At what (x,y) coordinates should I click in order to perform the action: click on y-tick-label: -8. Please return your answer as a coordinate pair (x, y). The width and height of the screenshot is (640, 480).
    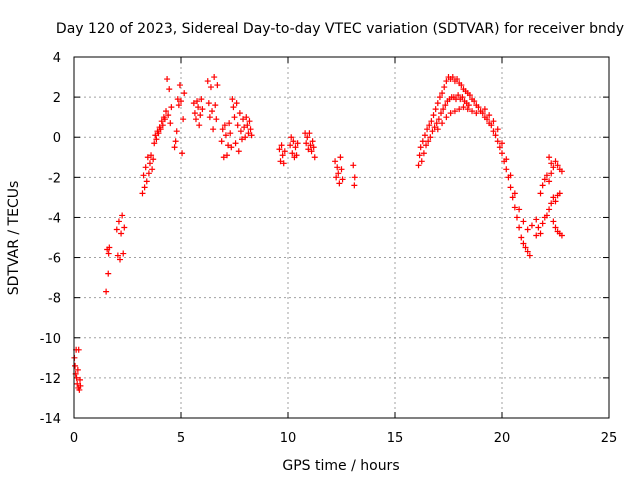
    Looking at the image, I should click on (54, 299).